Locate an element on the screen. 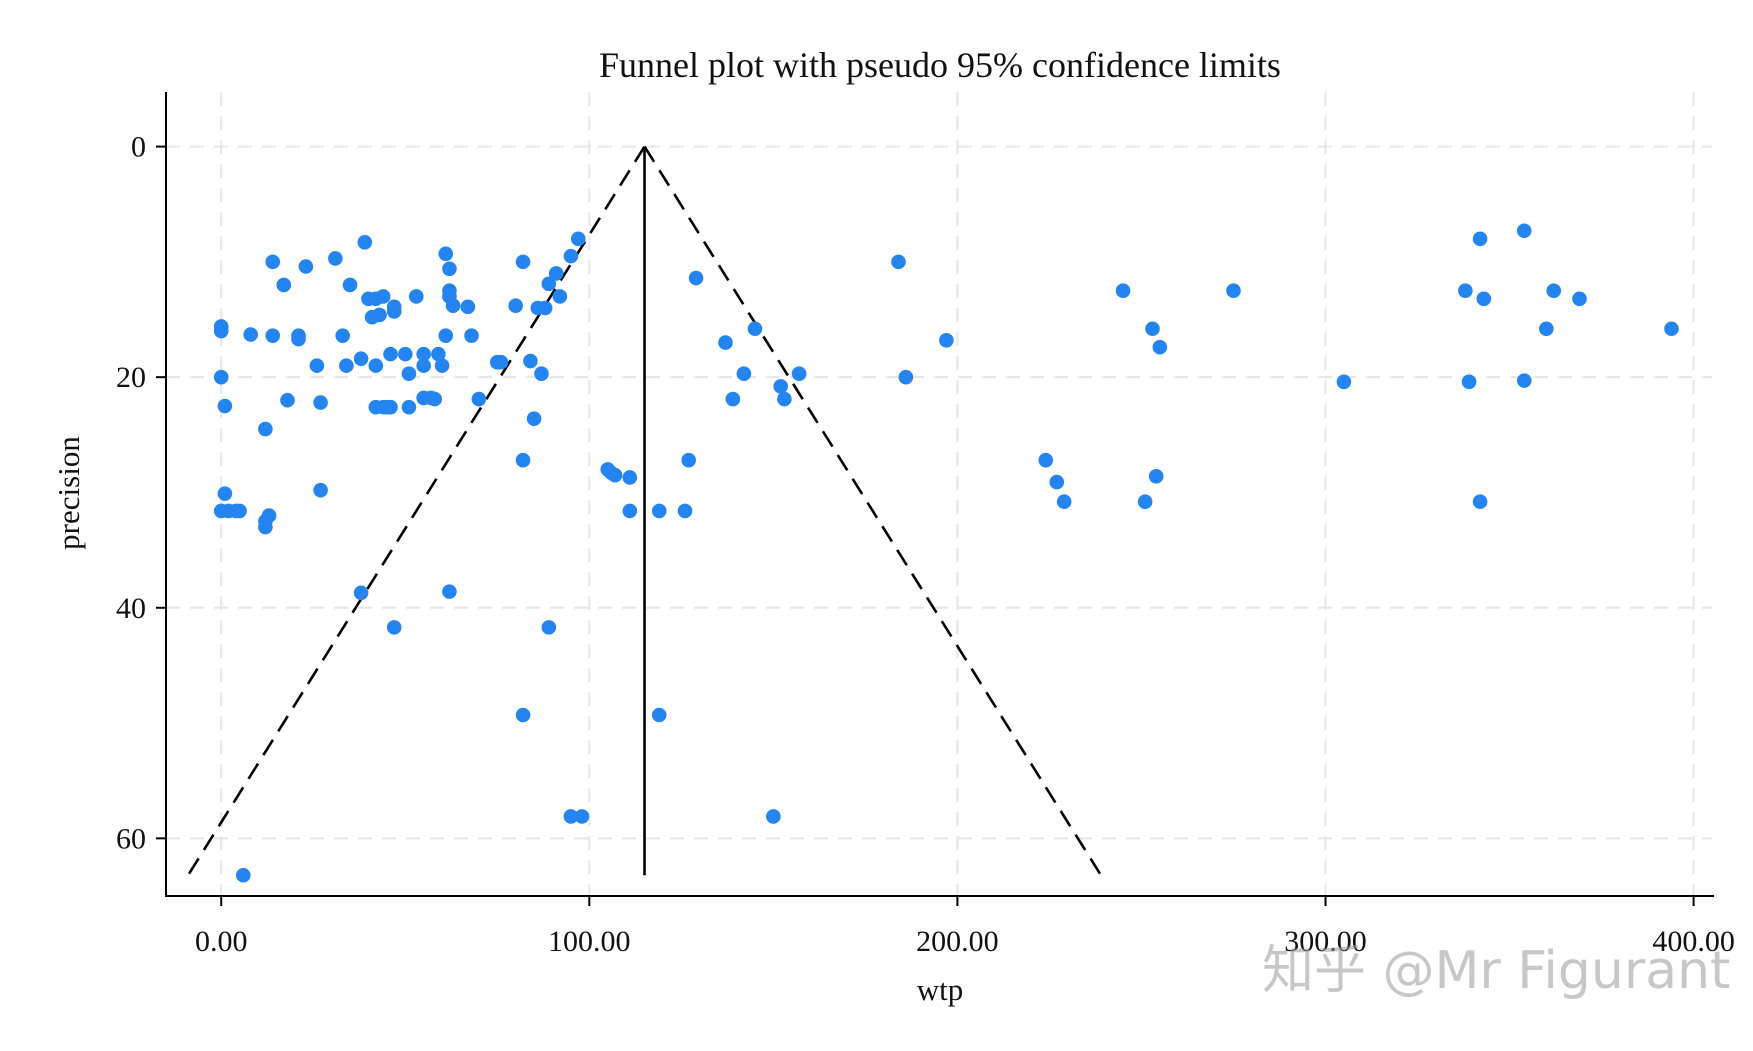  x-tick-label: 400.00 is located at coordinates (1693, 941).